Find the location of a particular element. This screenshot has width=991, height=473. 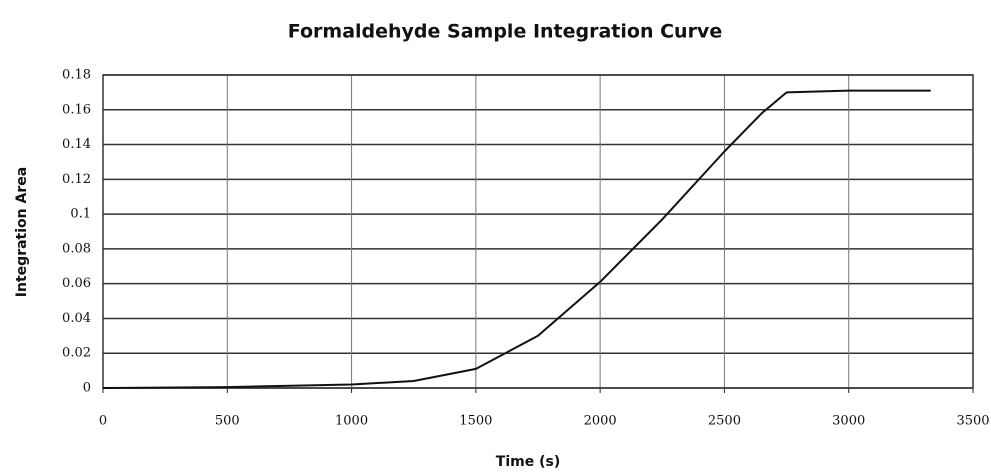

x-tick-label: 0 is located at coordinates (103, 421).